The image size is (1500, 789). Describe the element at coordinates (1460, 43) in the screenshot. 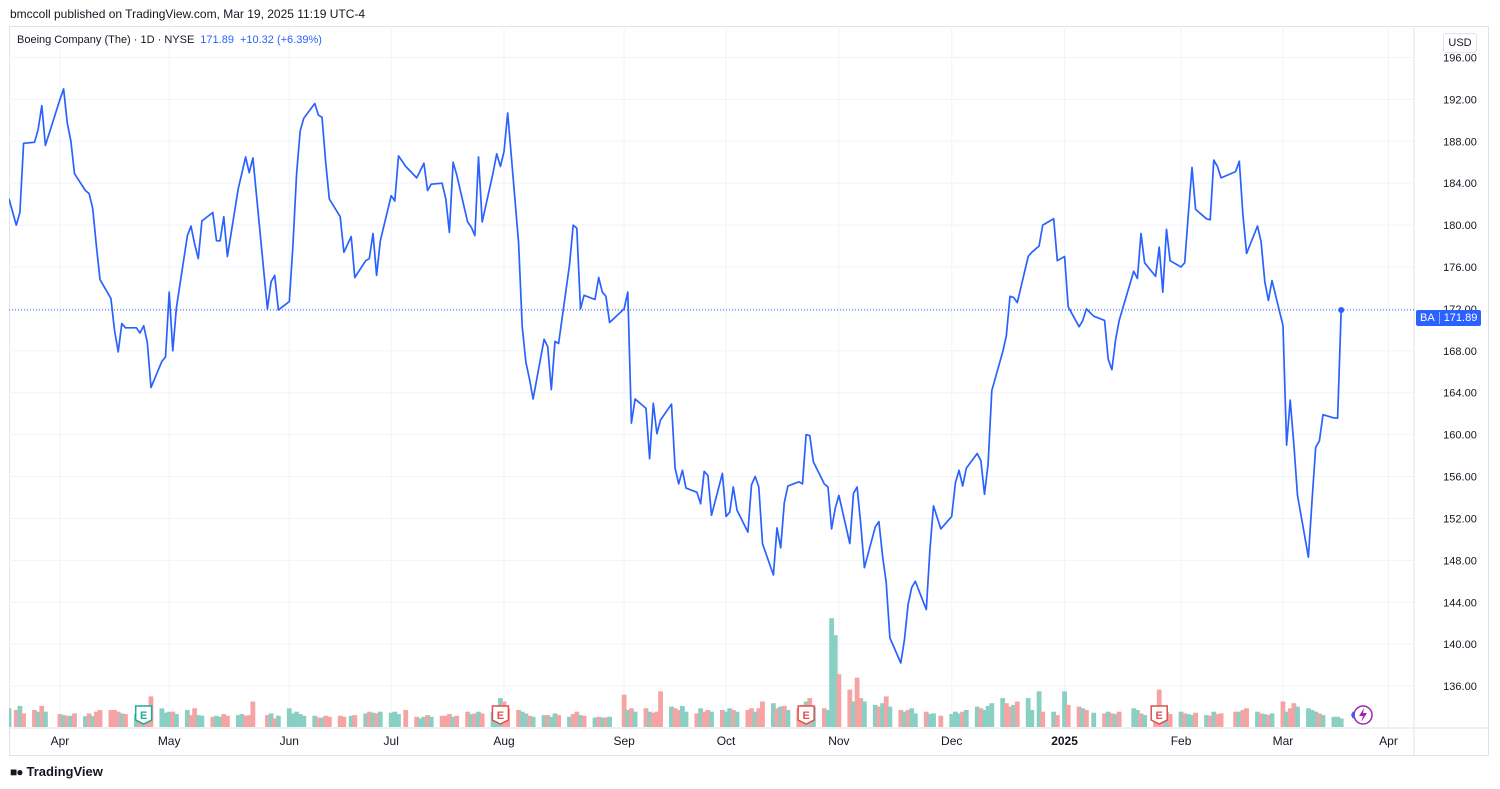

I see `currency-button: USD` at that location.